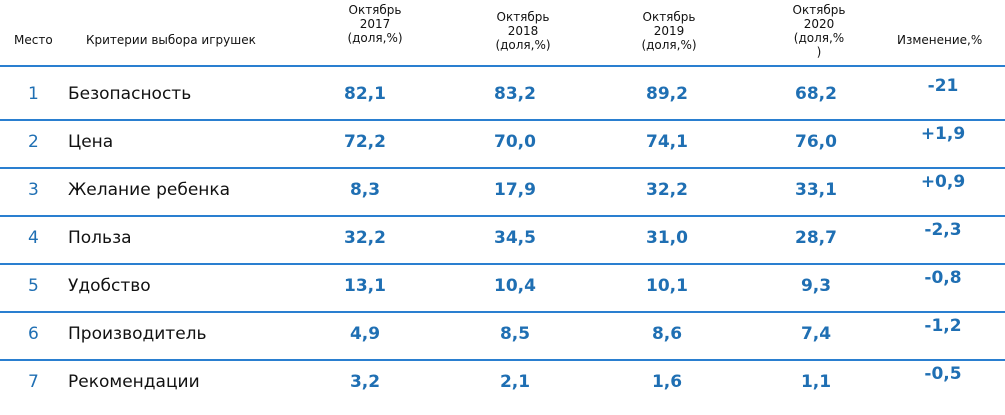 This screenshot has height=415, width=1005. I want to click on row-value-2017: 72,2, so click(365, 142).